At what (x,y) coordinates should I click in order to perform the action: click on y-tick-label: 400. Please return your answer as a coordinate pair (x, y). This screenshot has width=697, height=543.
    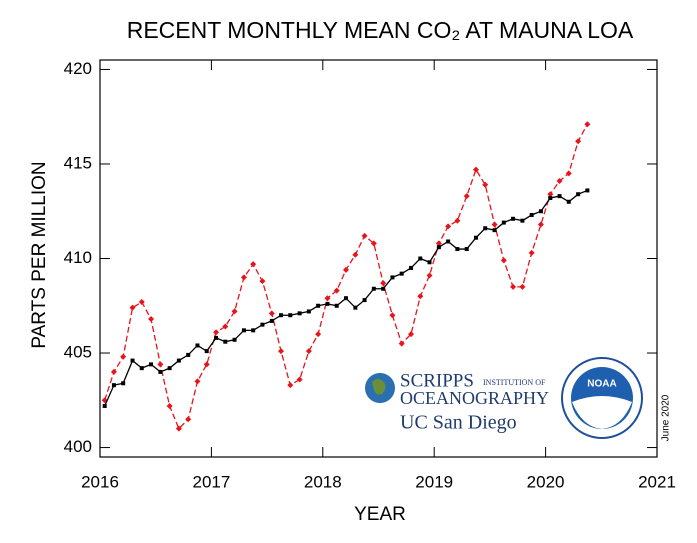
    Looking at the image, I should click on (78, 446).